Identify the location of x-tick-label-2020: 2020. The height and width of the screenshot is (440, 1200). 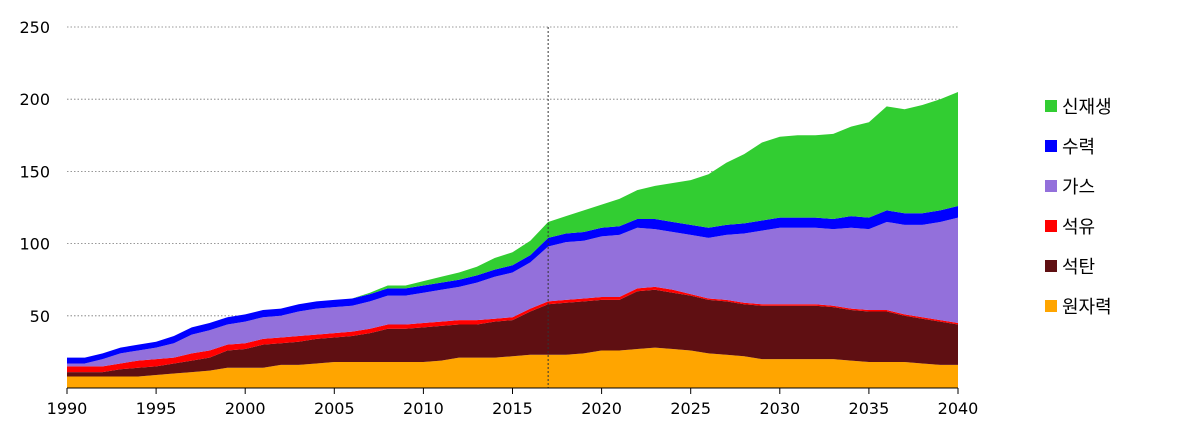
(601, 408).